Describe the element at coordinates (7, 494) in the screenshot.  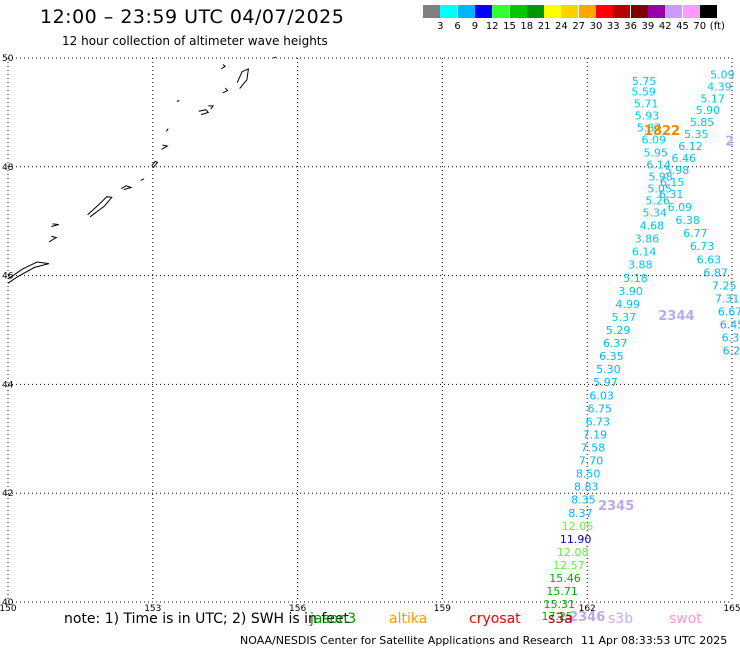
I see `y-tick-label: 42` at that location.